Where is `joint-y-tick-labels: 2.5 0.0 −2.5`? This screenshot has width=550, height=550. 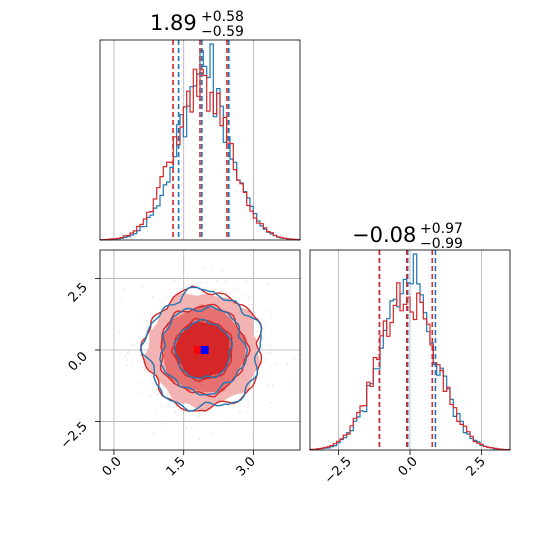 joint-y-tick-labels: 2.5 0.0 −2.5 is located at coordinates (74, 366).